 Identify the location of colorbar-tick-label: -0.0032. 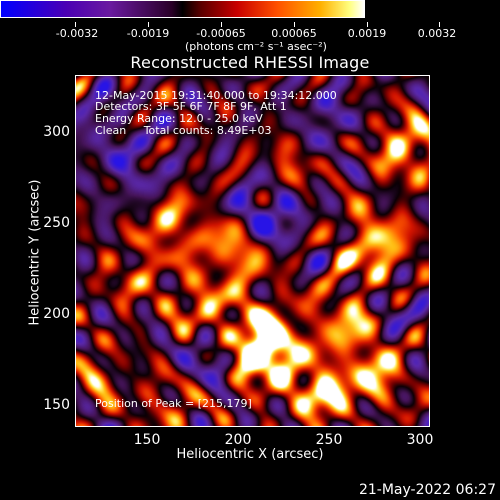
(77, 33).